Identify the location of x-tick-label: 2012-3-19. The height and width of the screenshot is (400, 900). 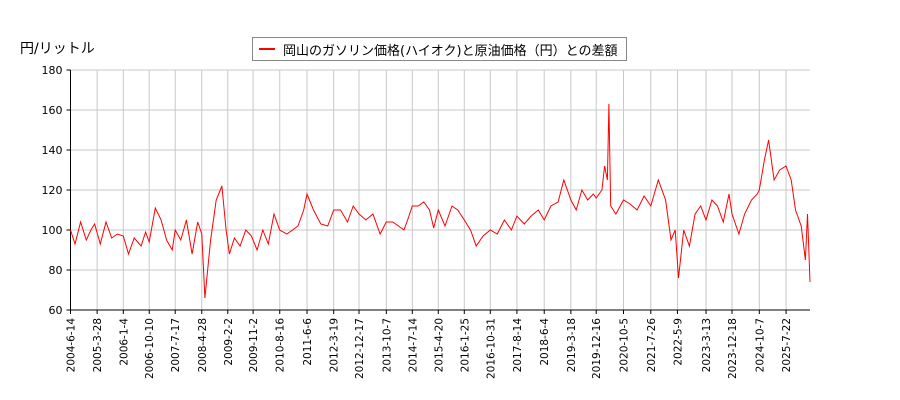
(335, 345).